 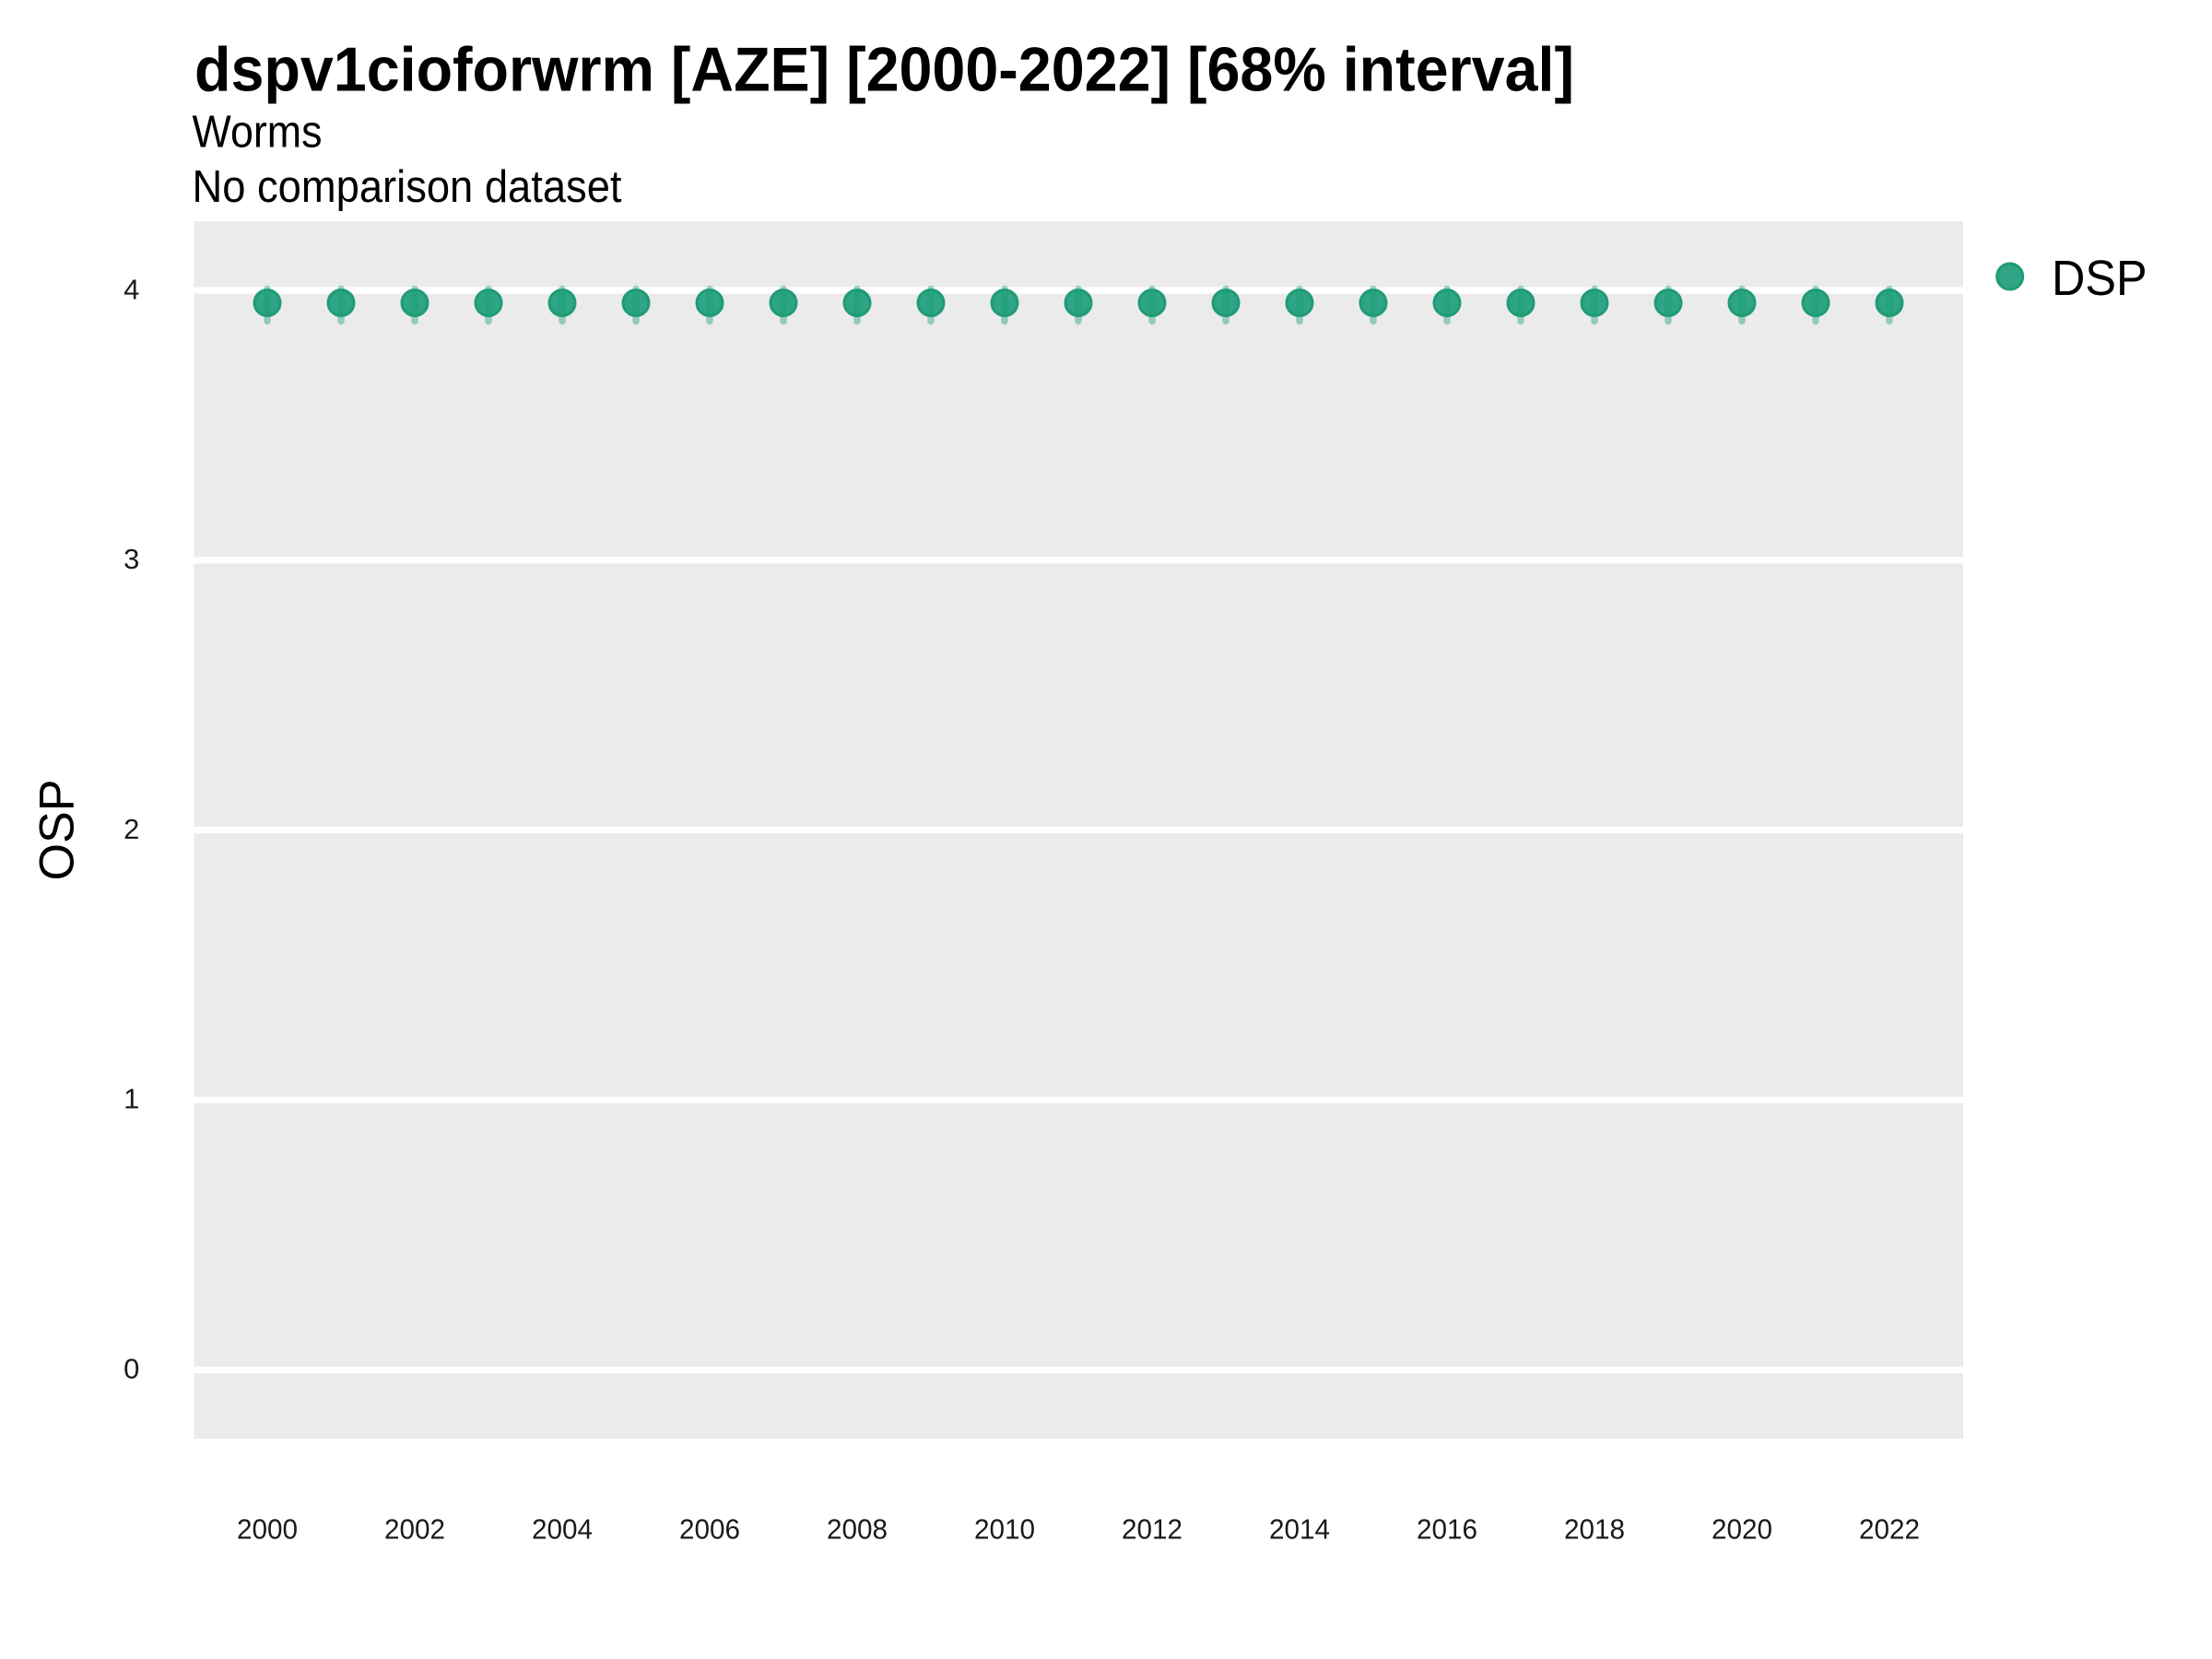 What do you see at coordinates (57, 830) in the screenshot?
I see `svg-text: OSP` at bounding box center [57, 830].